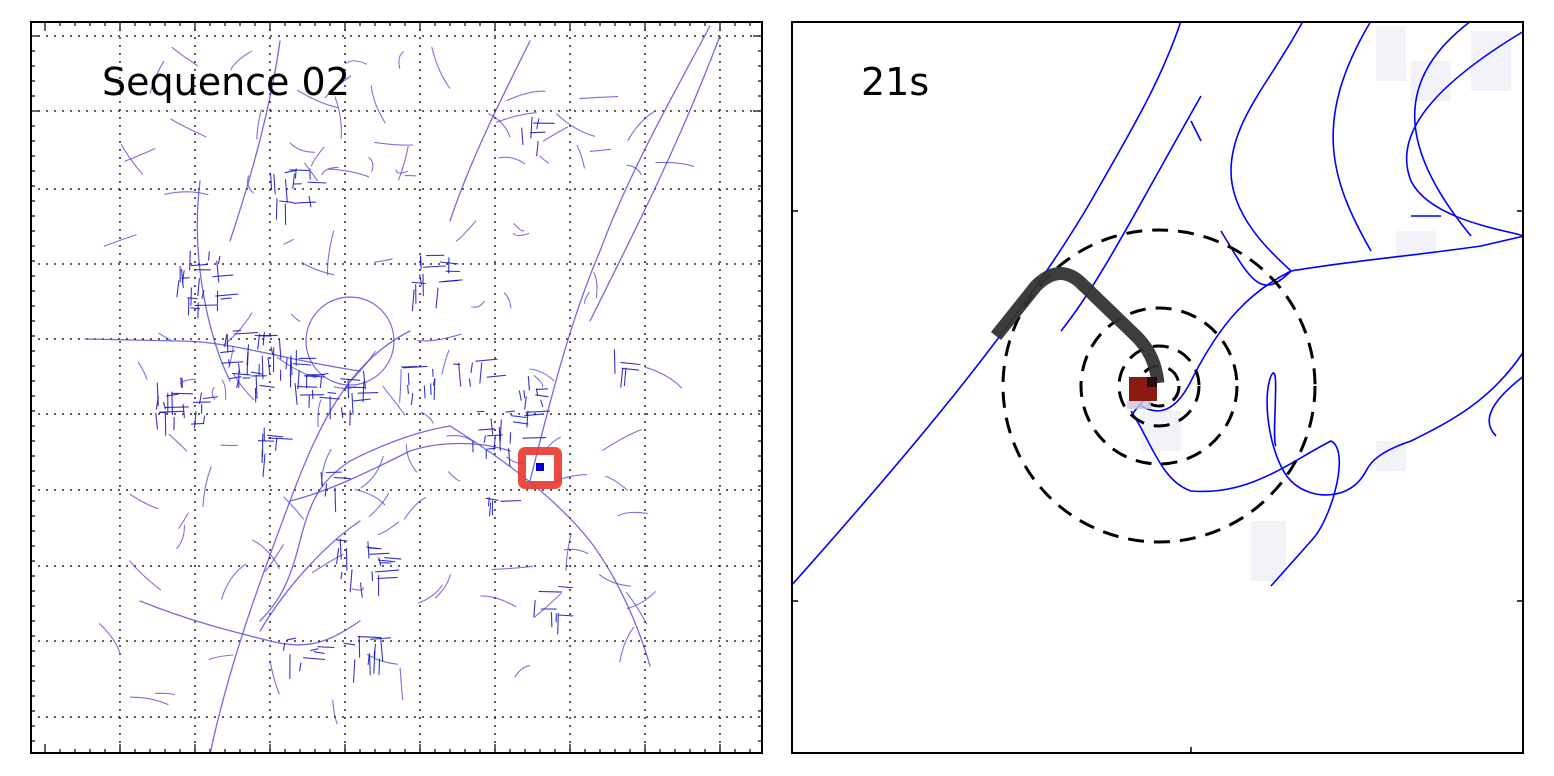  What do you see at coordinates (540, 468) in the screenshot?
I see `current-location-marker` at bounding box center [540, 468].